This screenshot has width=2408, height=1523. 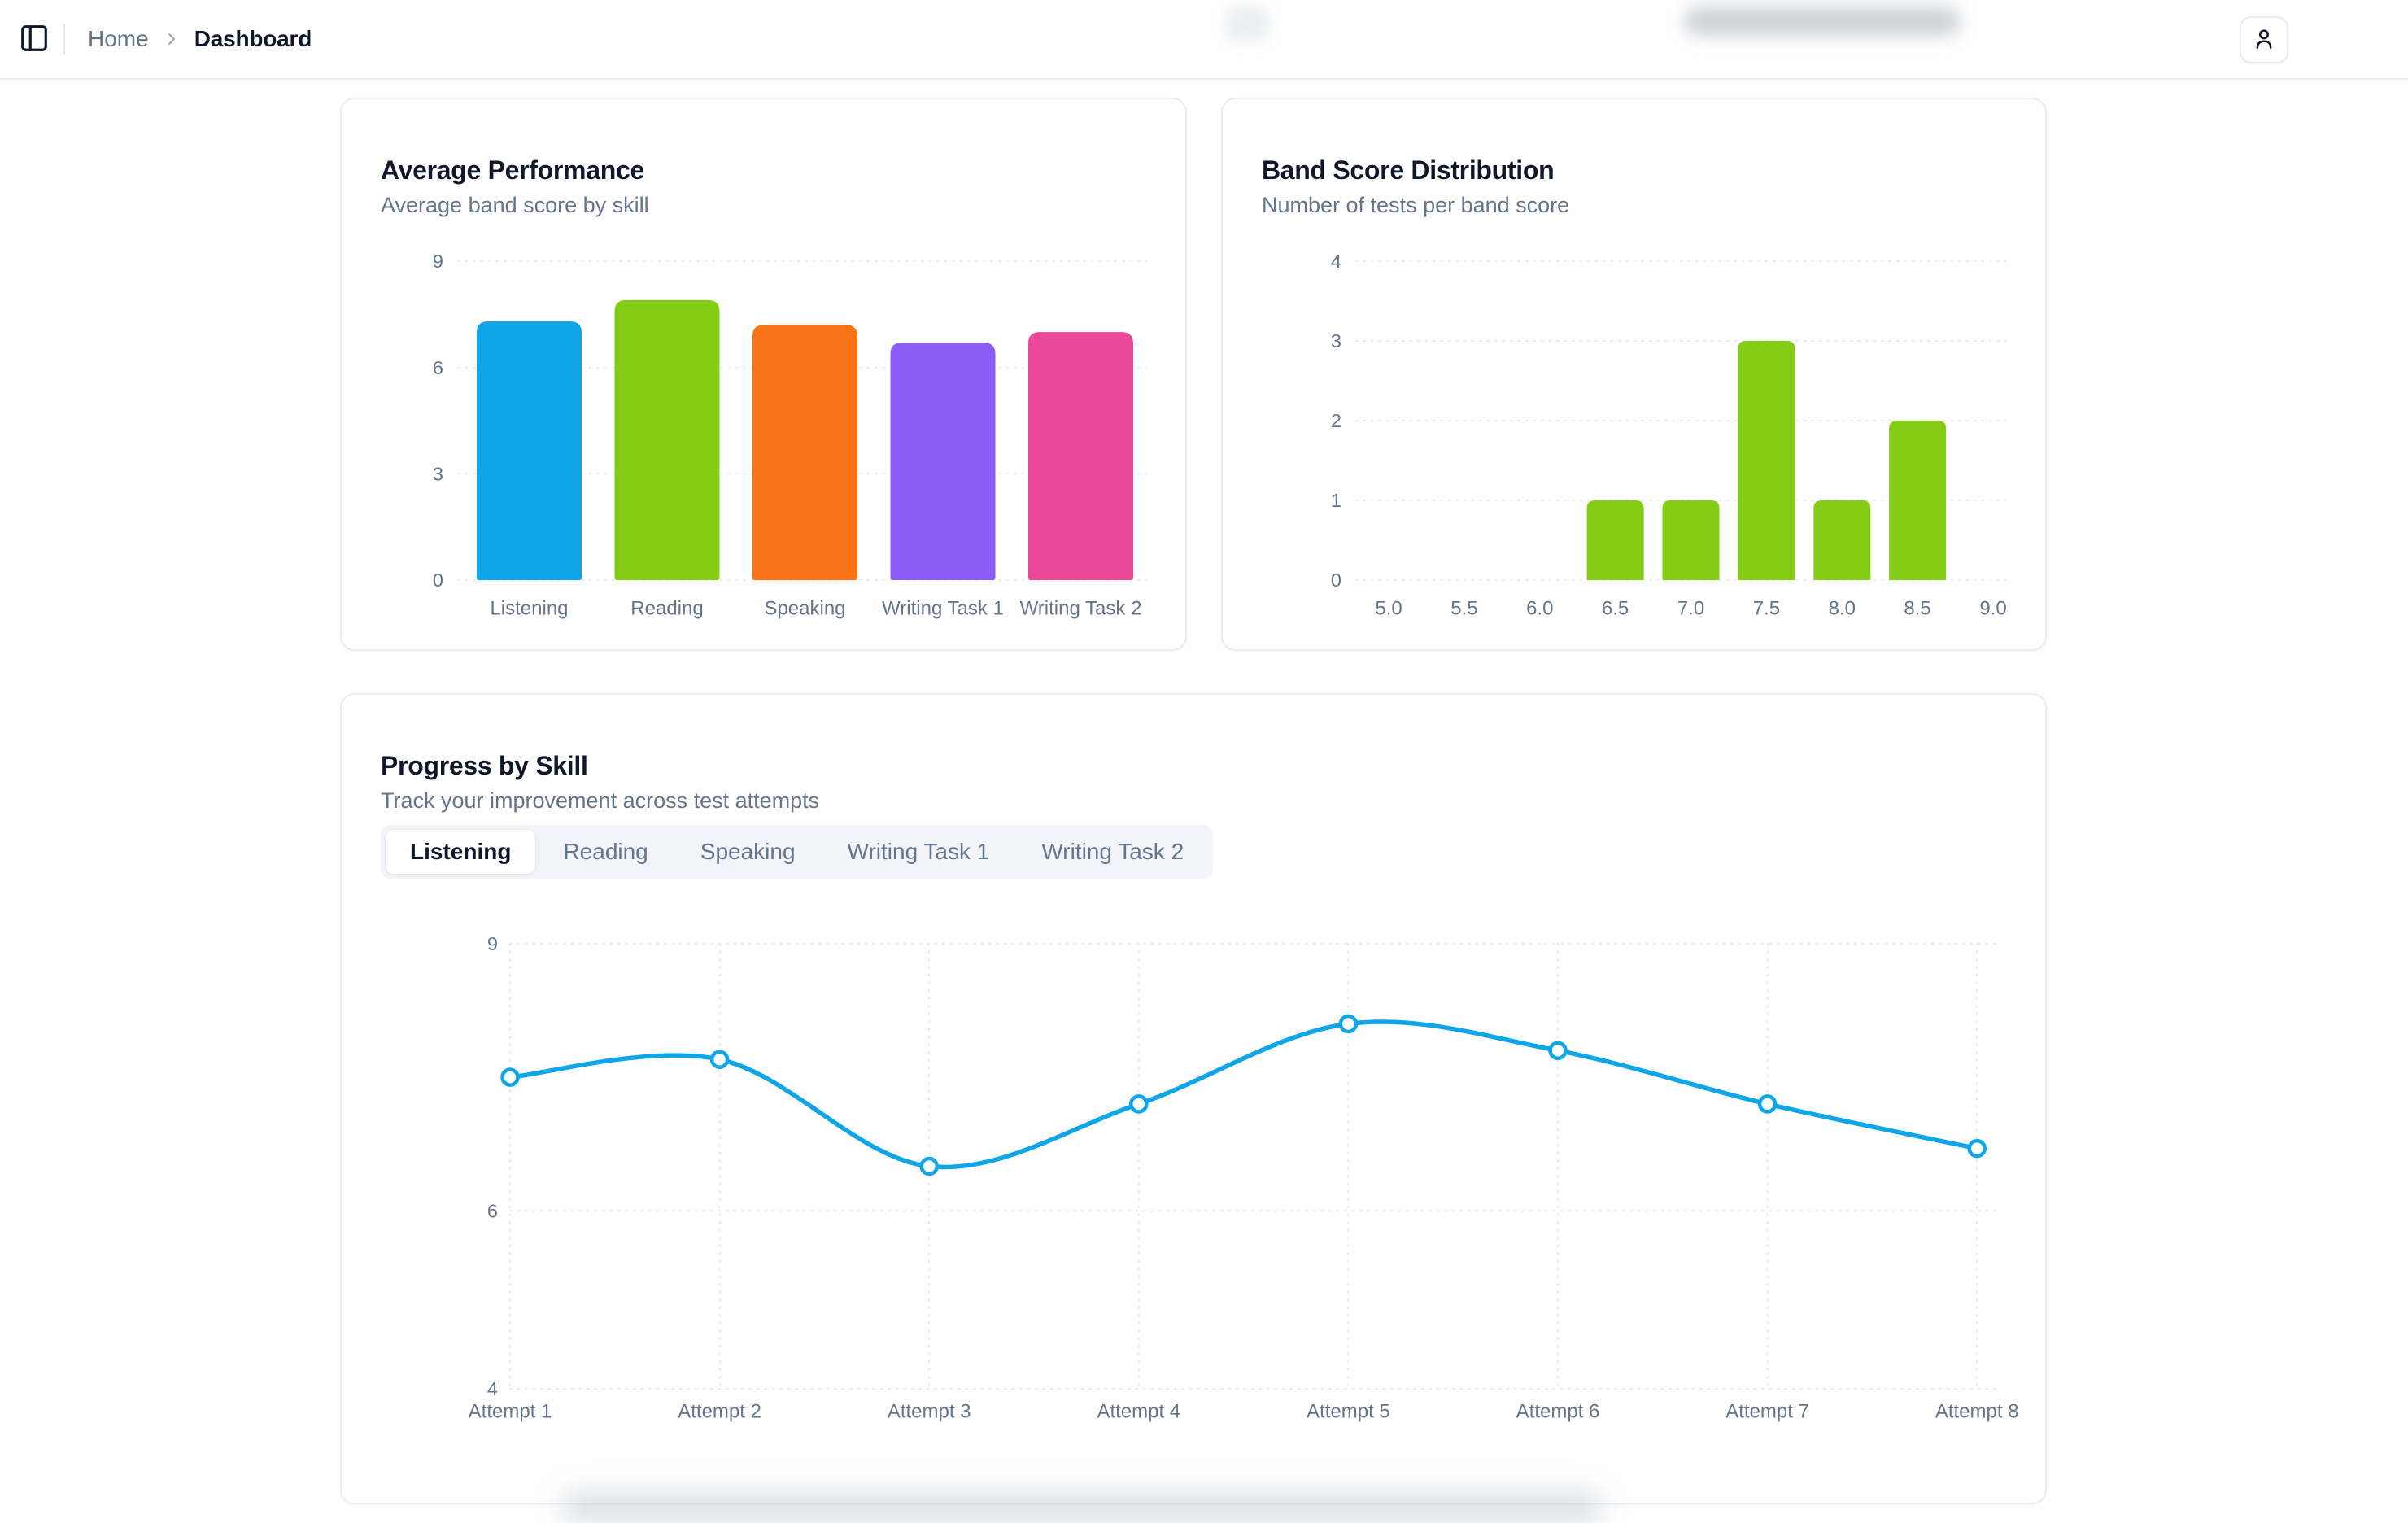 I want to click on svg-text: Attempt 6, so click(x=1558, y=1411).